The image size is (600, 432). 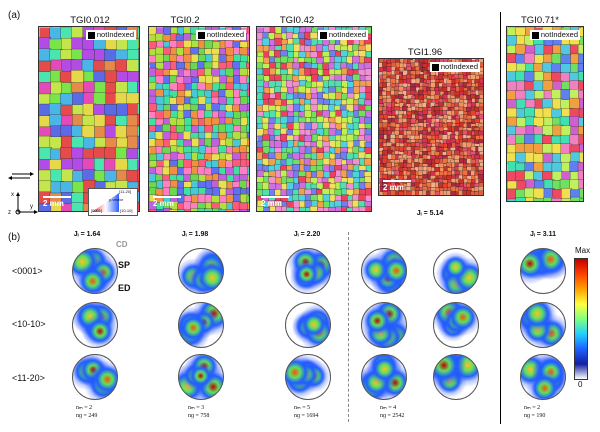 What do you see at coordinates (392, 412) in the screenshot?
I see `counts-col-4: nₘ = 4 nɡ = 2542` at bounding box center [392, 412].